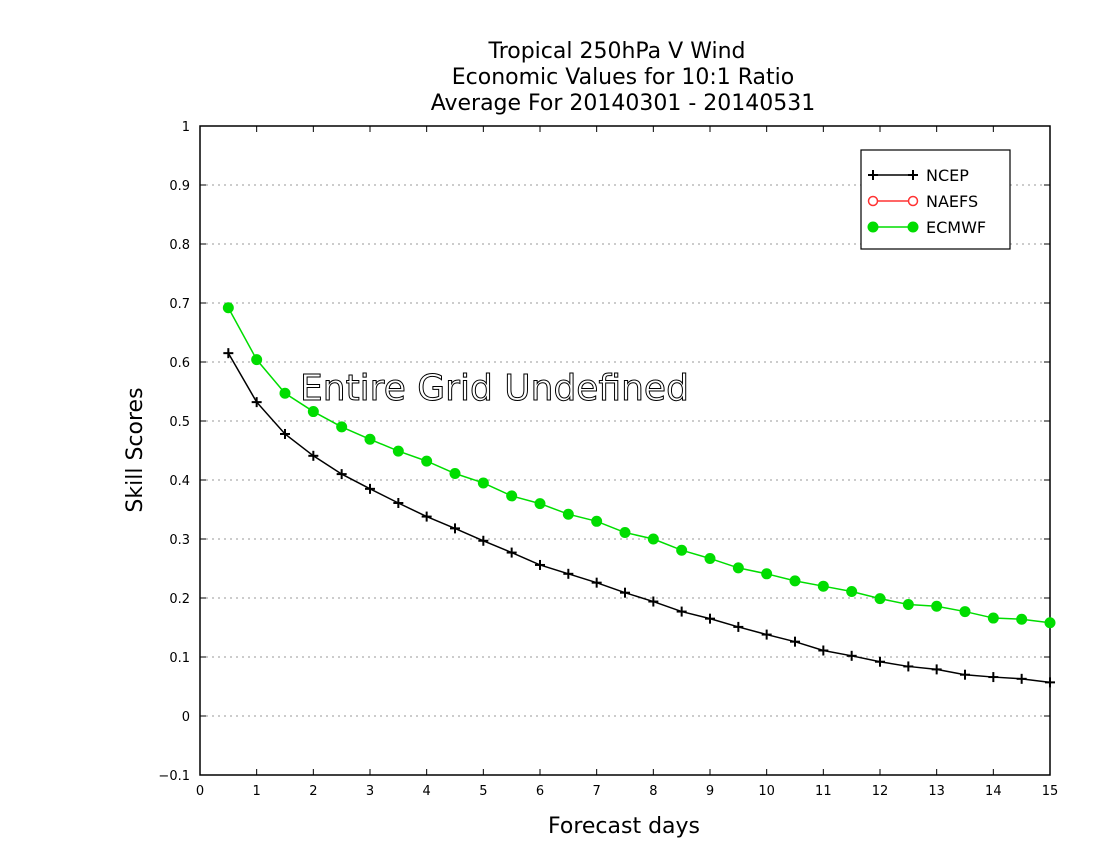 This screenshot has width=1100, height=850. Describe the element at coordinates (179, 422) in the screenshot. I see `y-tick-label: 0.5` at that location.